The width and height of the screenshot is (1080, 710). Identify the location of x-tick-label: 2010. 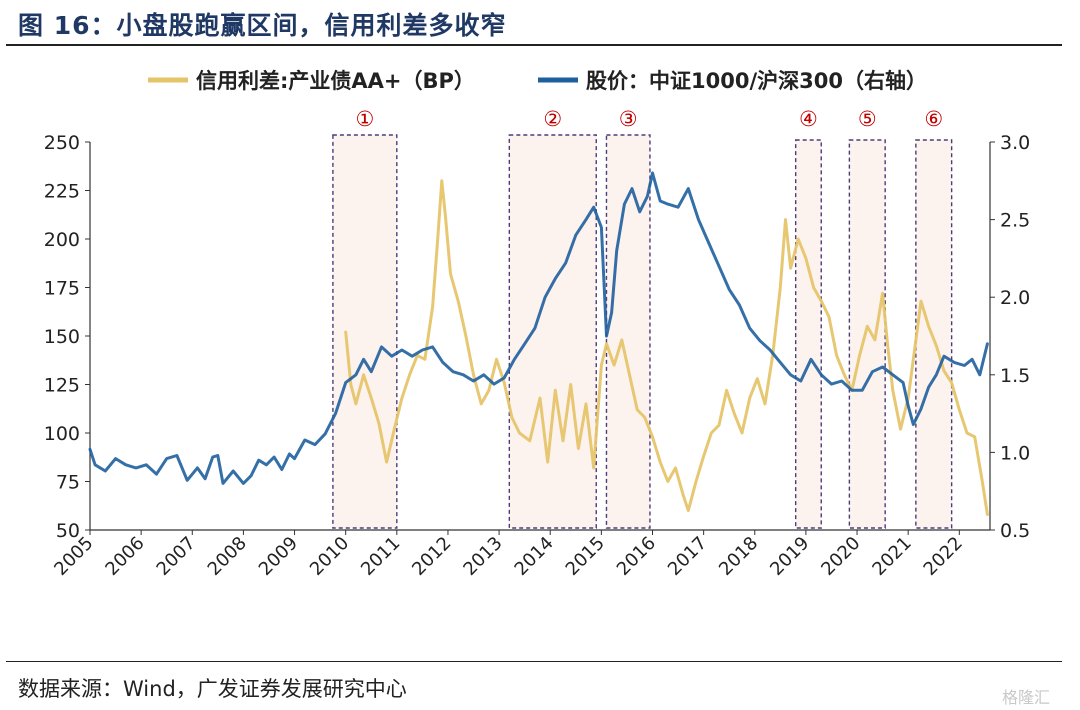
(329, 556).